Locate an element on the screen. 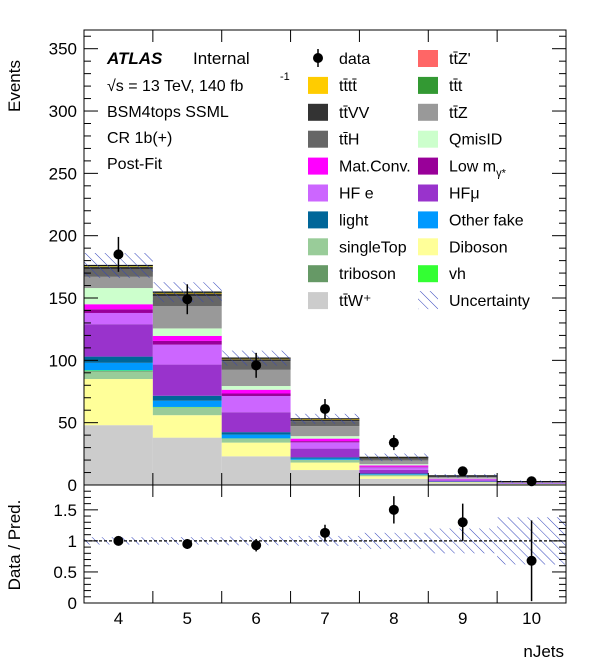  x-tick-label: 6 is located at coordinates (255, 618).